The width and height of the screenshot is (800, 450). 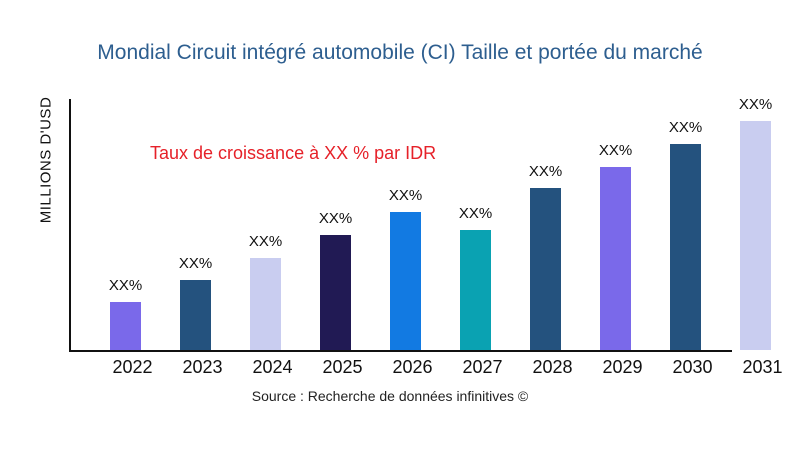 What do you see at coordinates (46, 160) in the screenshot?
I see `y-axis-title: MILLIONS D'USD` at bounding box center [46, 160].